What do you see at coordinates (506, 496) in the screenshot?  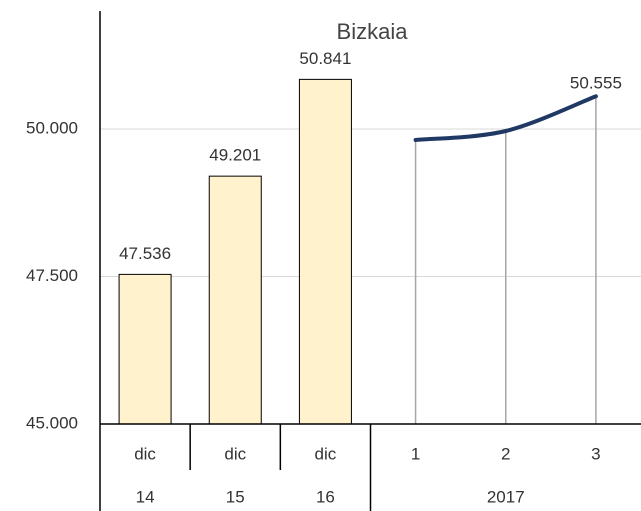 I see `x-group-label: 2017` at bounding box center [506, 496].